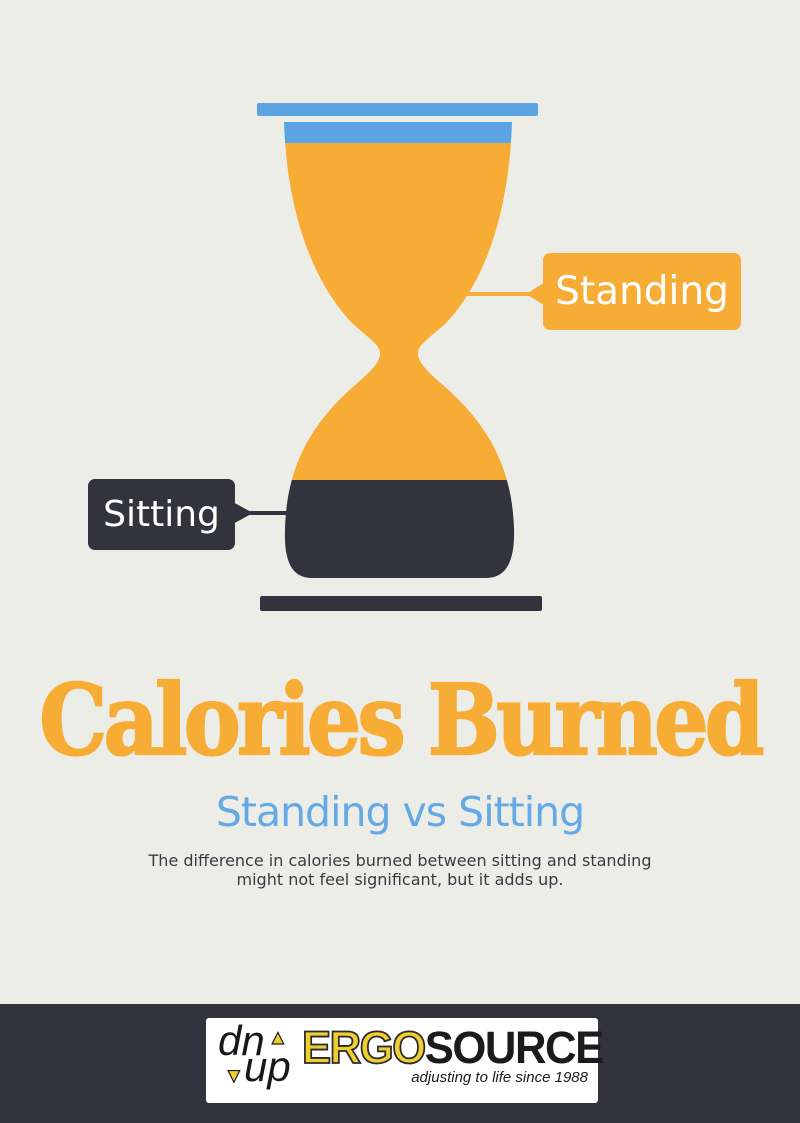  What do you see at coordinates (277, 1038) in the screenshot?
I see `up-triangle-icon: ▲` at bounding box center [277, 1038].